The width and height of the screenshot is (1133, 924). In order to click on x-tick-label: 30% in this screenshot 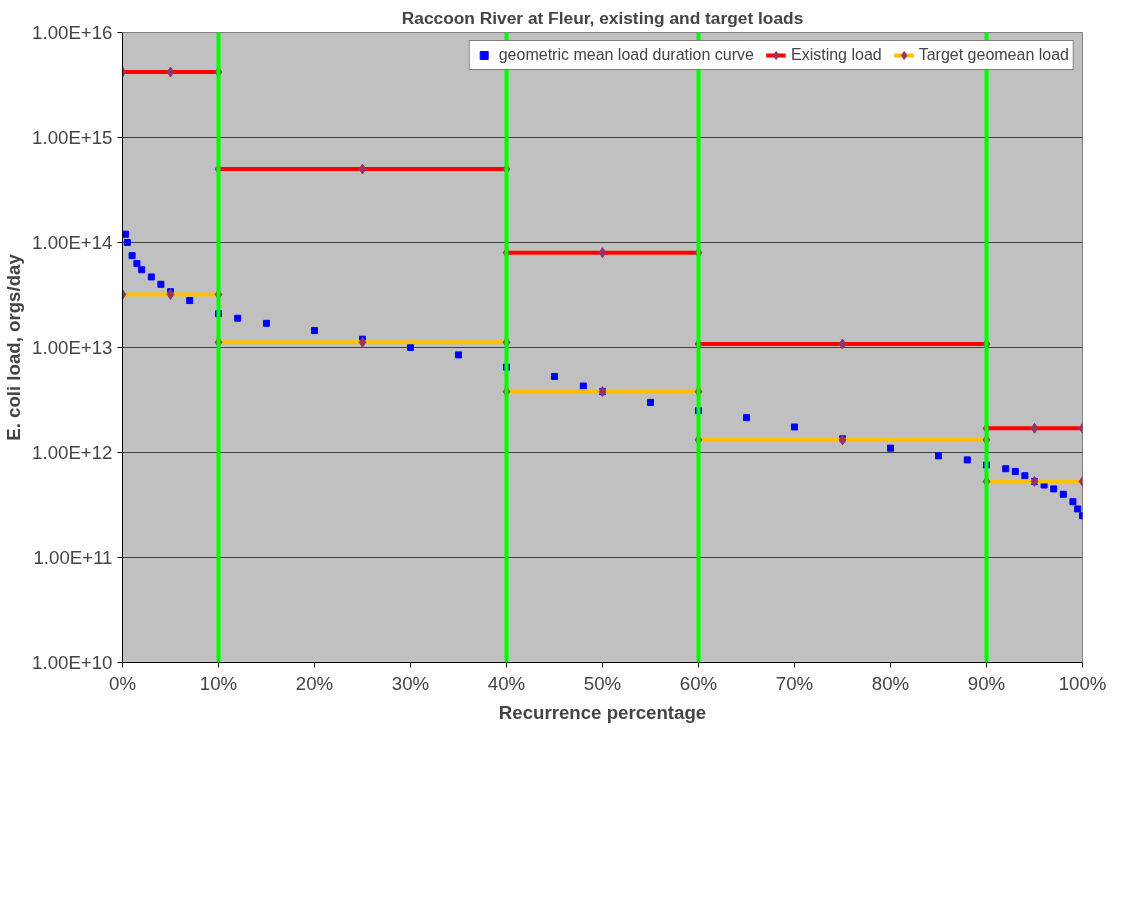, I will do `click(410, 683)`.